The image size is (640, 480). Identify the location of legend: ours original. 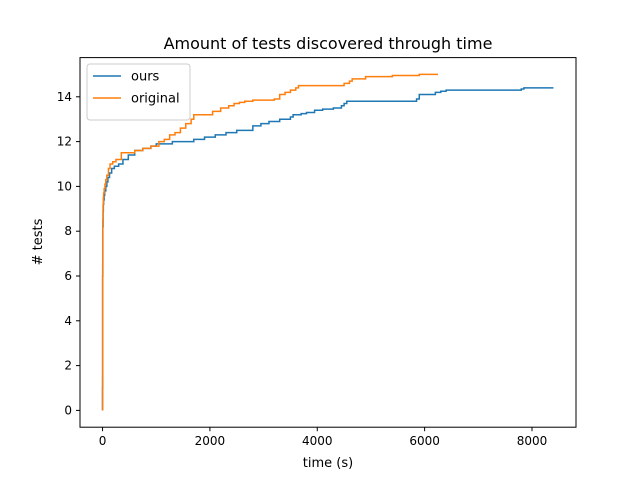
(138, 92).